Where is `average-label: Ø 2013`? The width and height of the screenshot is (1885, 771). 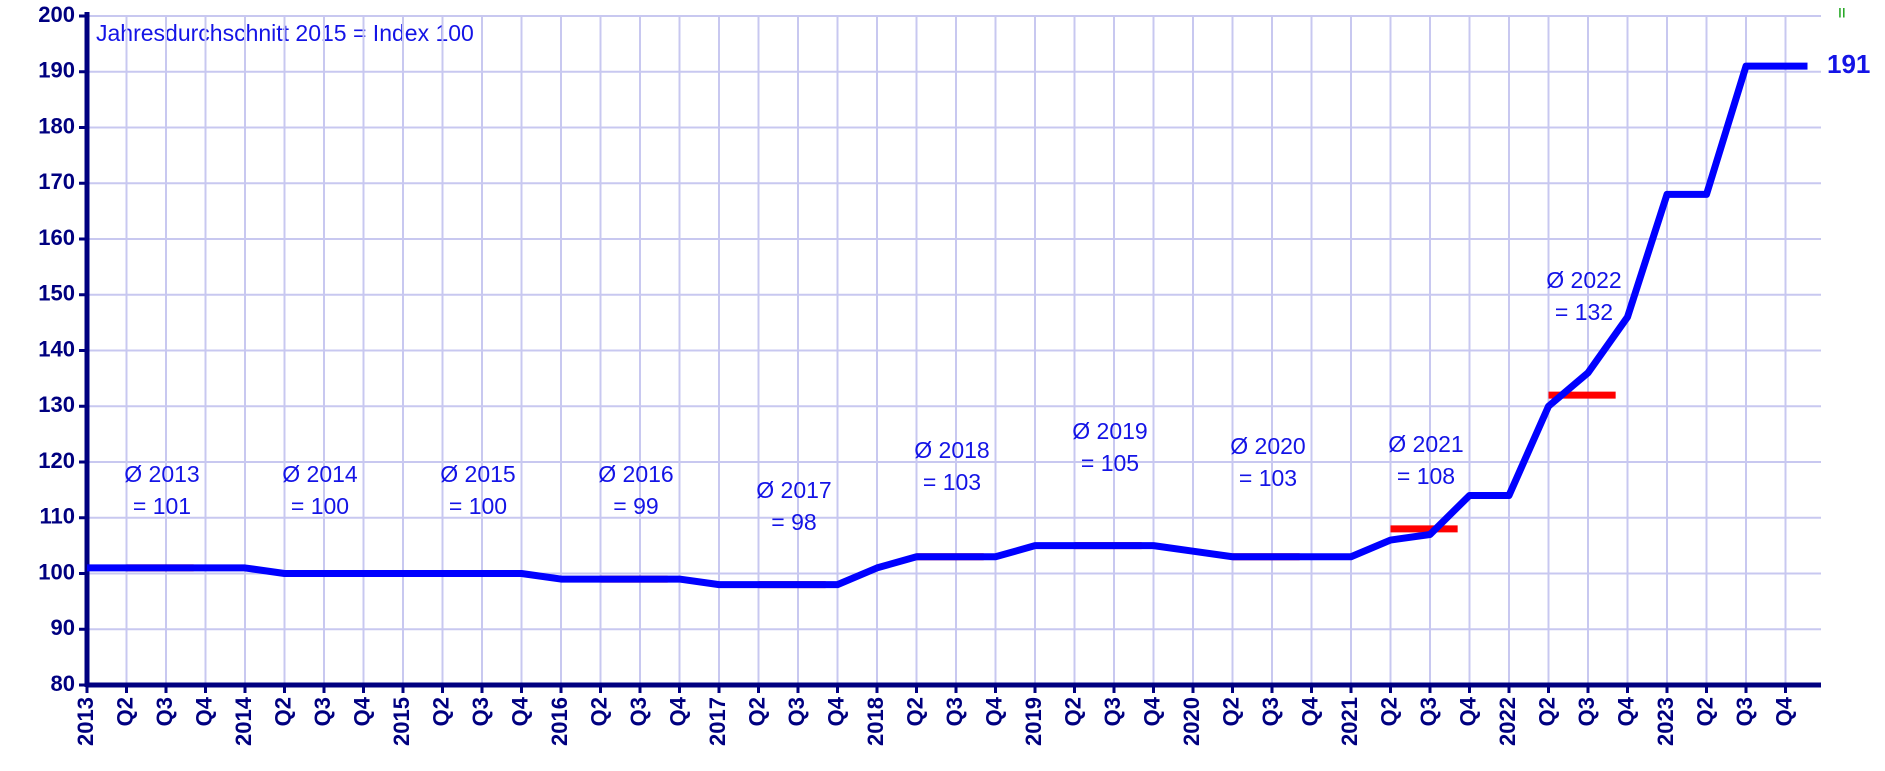
average-label: Ø 2013 is located at coordinates (161, 474).